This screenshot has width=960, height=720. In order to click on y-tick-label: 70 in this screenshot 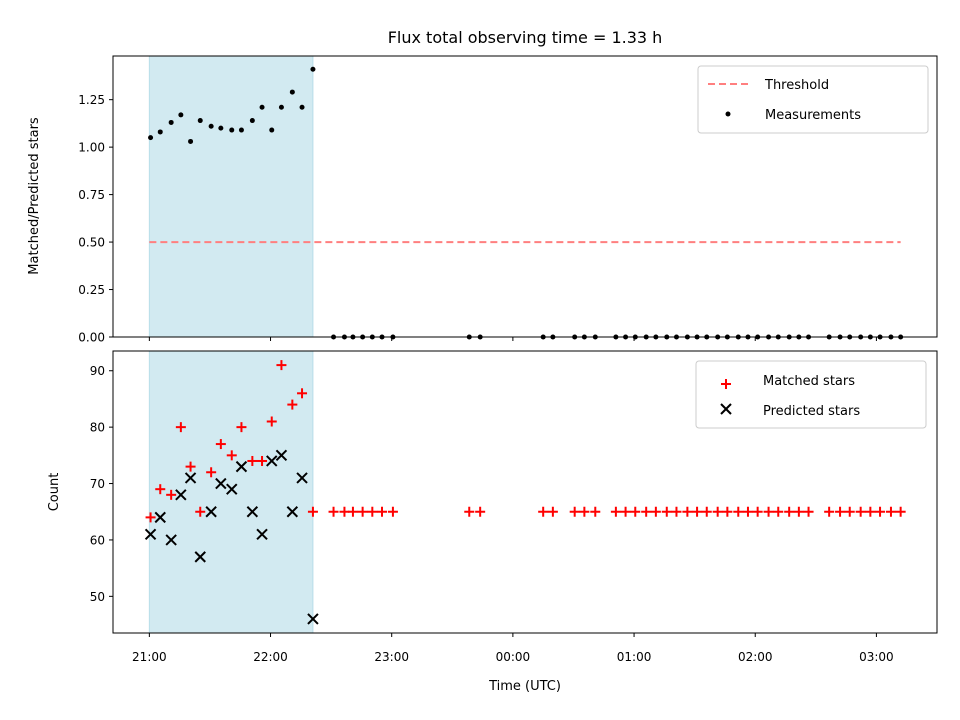, I will do `click(97, 484)`.